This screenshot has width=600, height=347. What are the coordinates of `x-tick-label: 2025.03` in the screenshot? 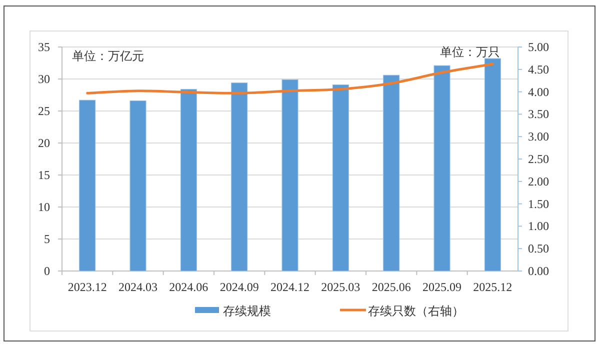 It's located at (340, 287).